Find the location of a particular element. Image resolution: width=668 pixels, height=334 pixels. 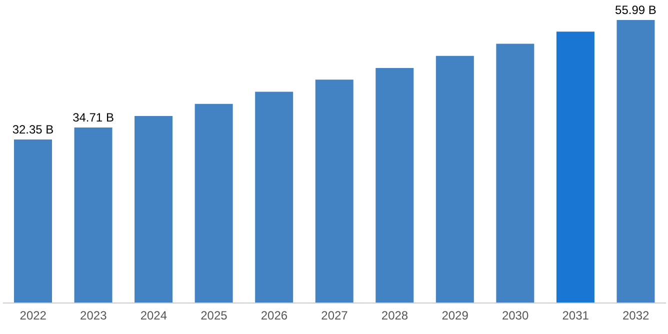

x-tick-label: 2025 is located at coordinates (214, 315).